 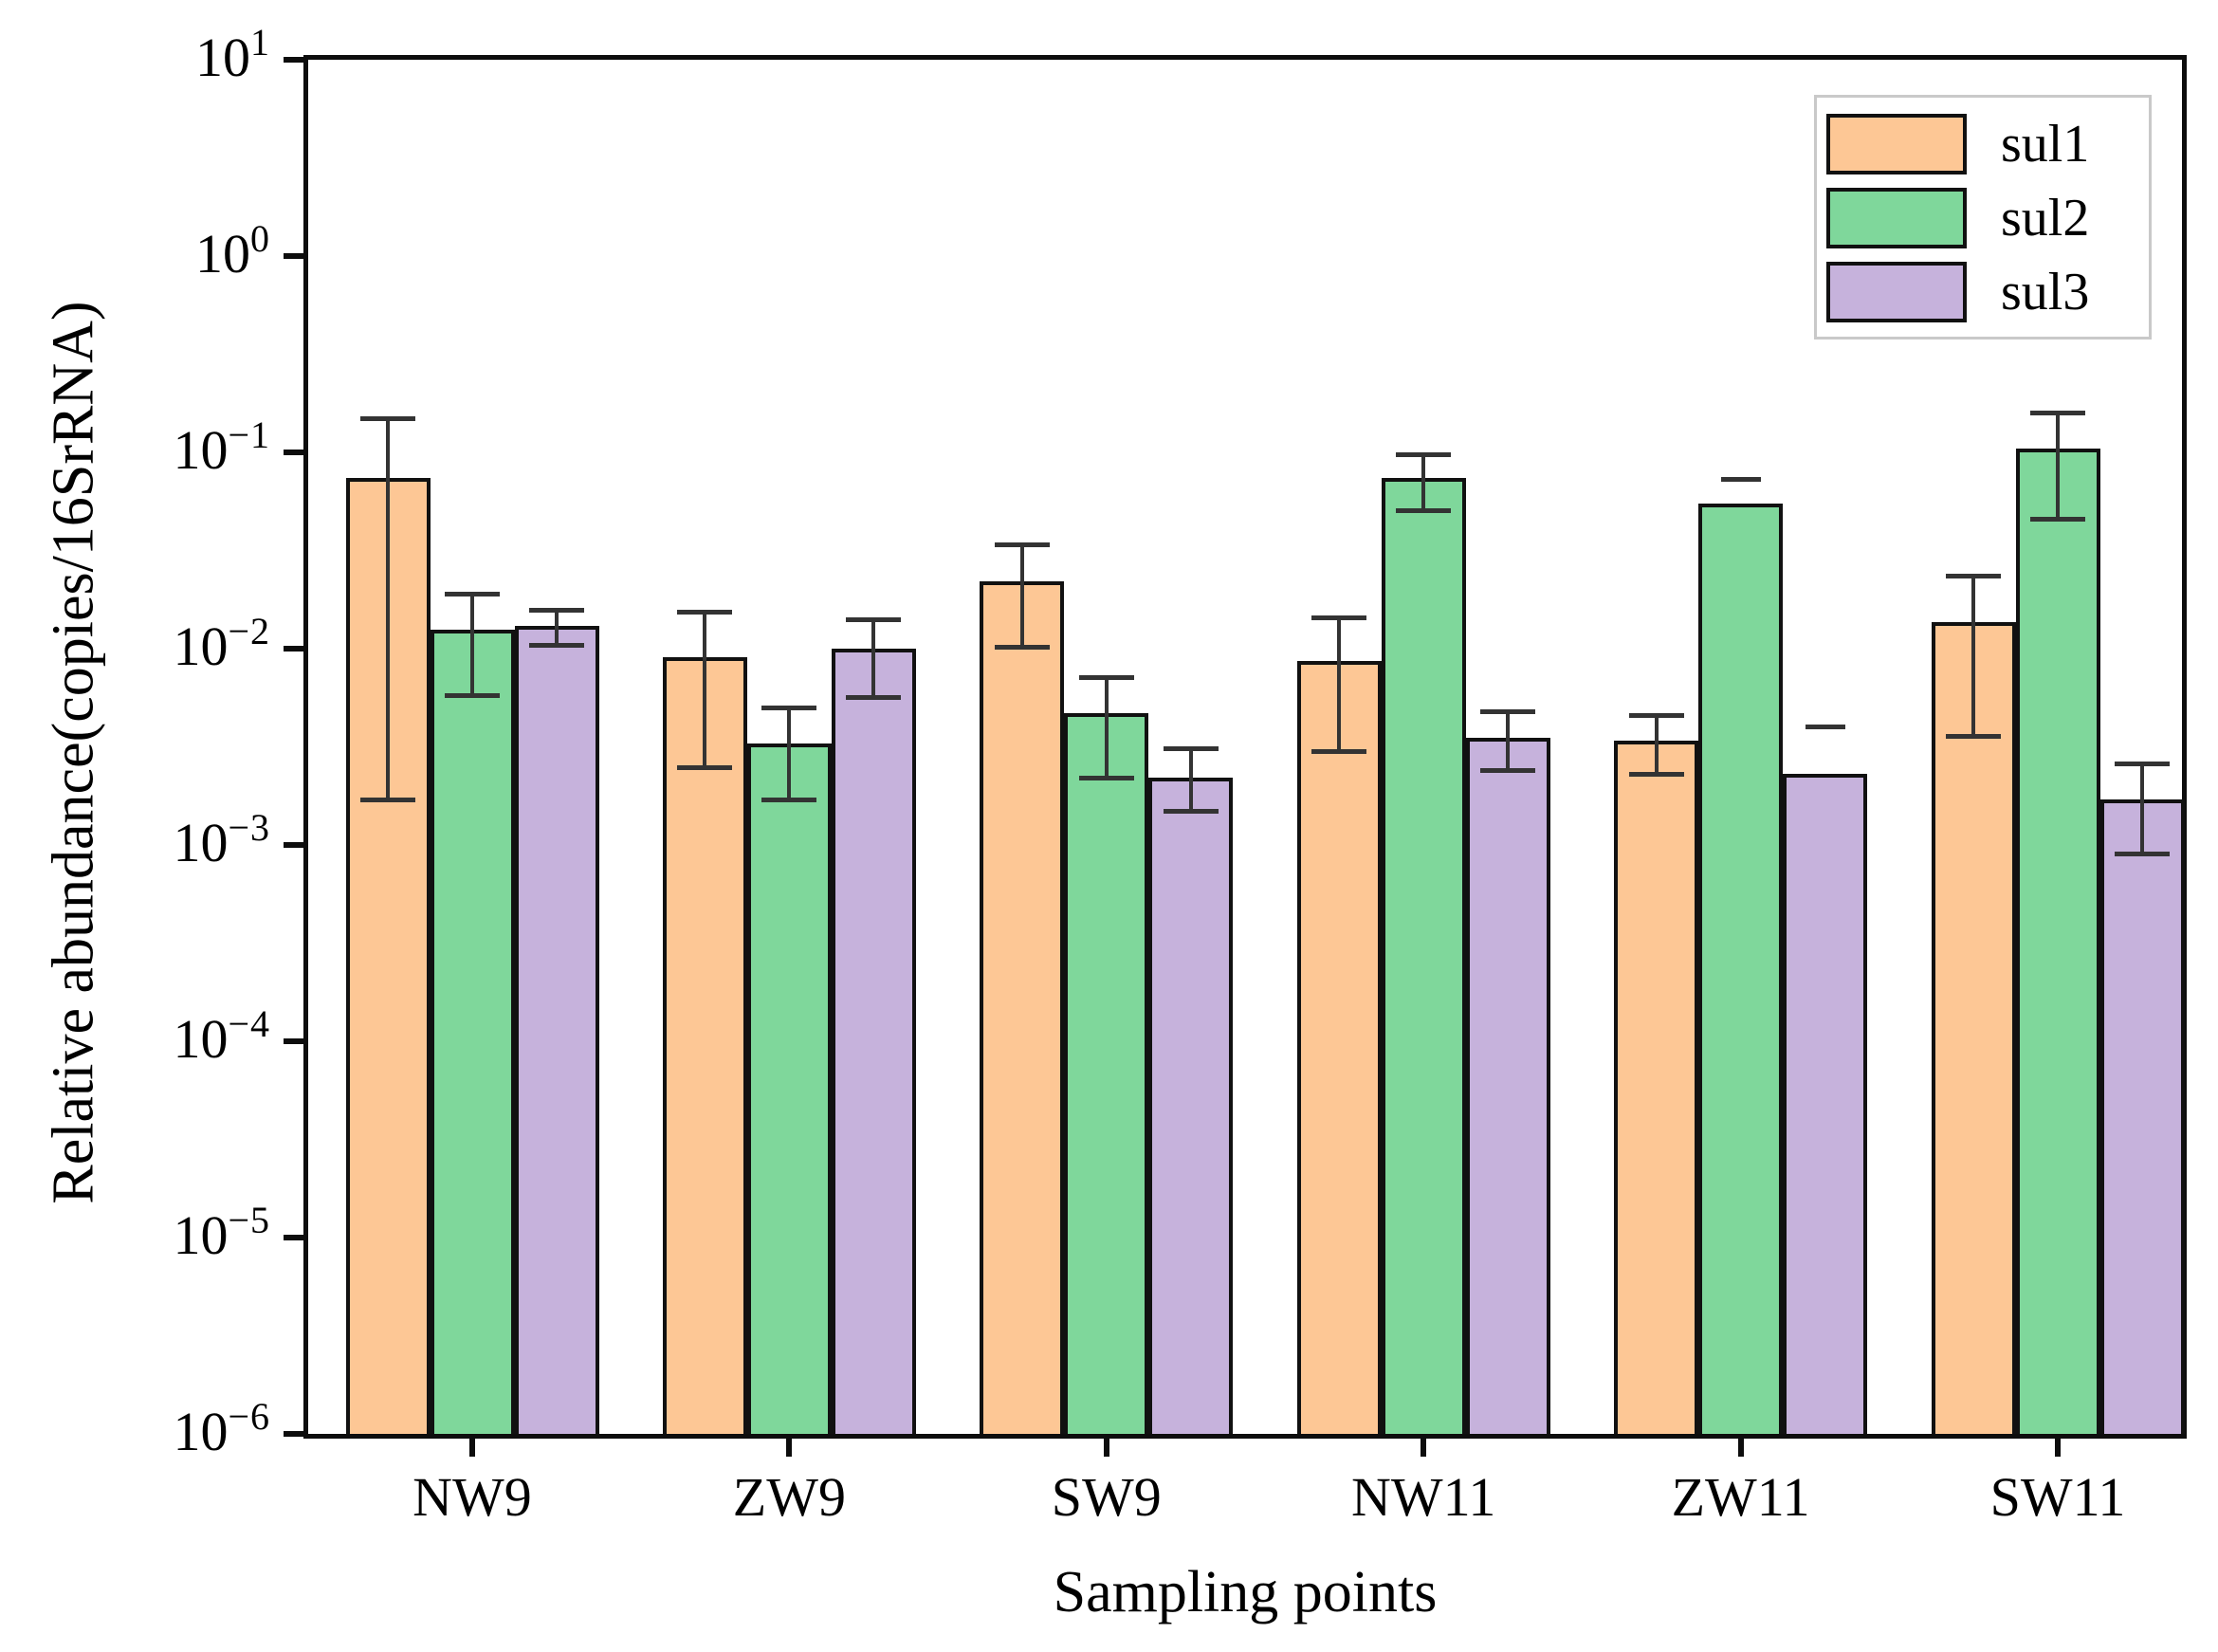 What do you see at coordinates (222, 447) in the screenshot?
I see `y-tick-label: 10⁻¹` at bounding box center [222, 447].